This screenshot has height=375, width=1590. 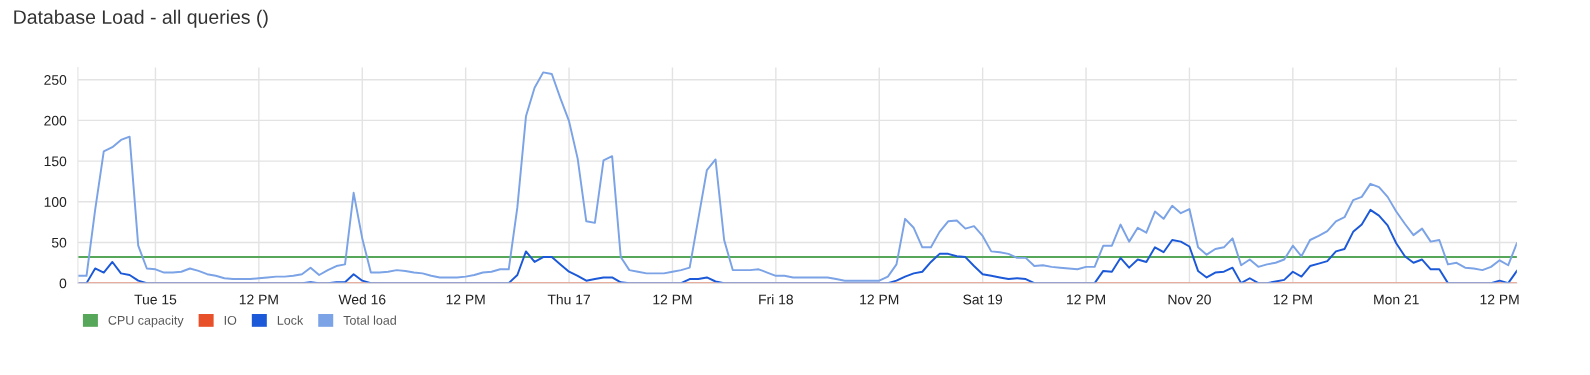 I want to click on y-tick-label: 200, so click(x=55, y=120).